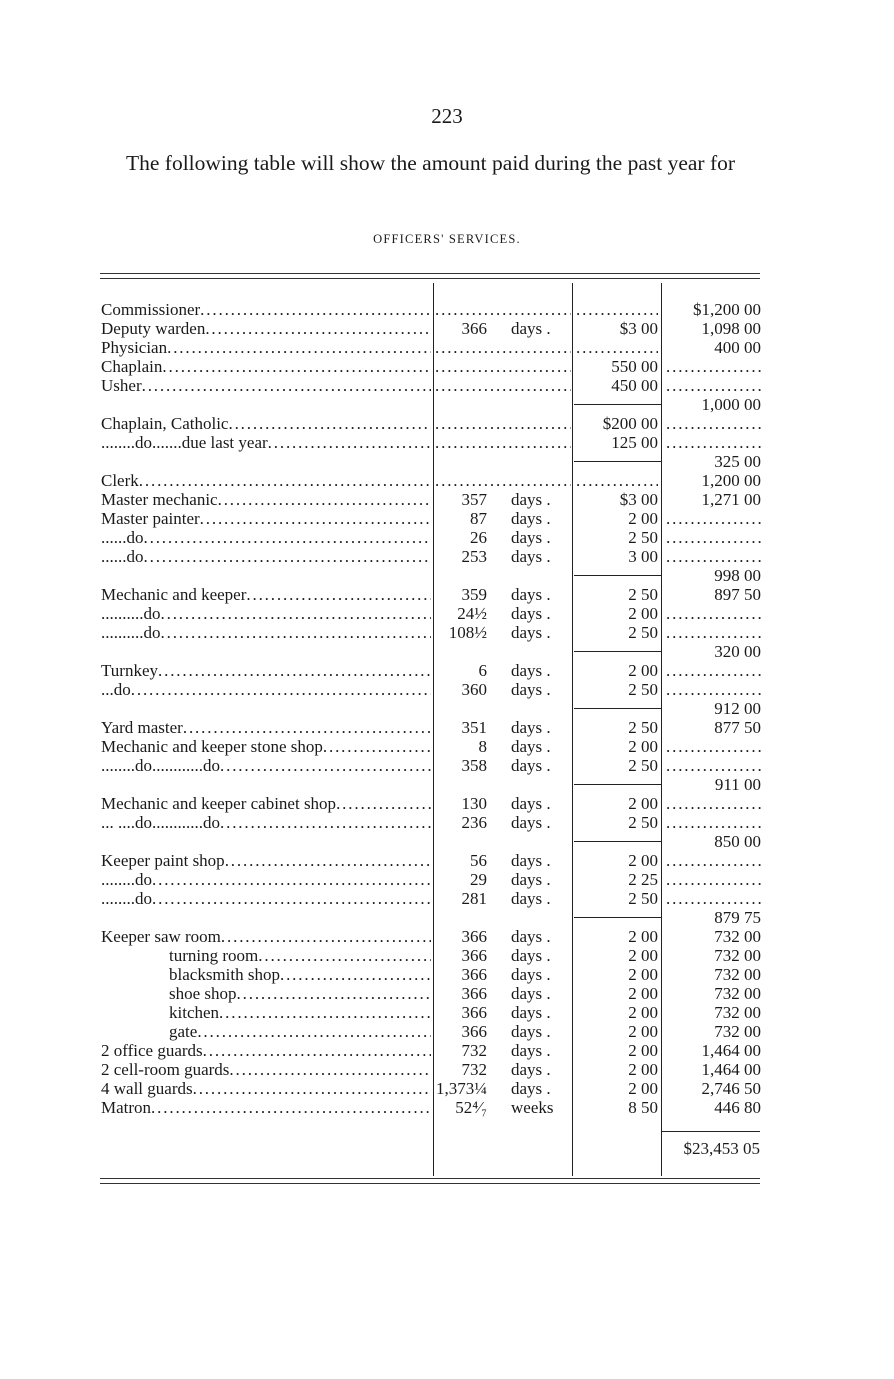 The height and width of the screenshot is (1379, 894). What do you see at coordinates (266, 860) in the screenshot?
I see `officer-cell: Keeper paint shop` at bounding box center [266, 860].